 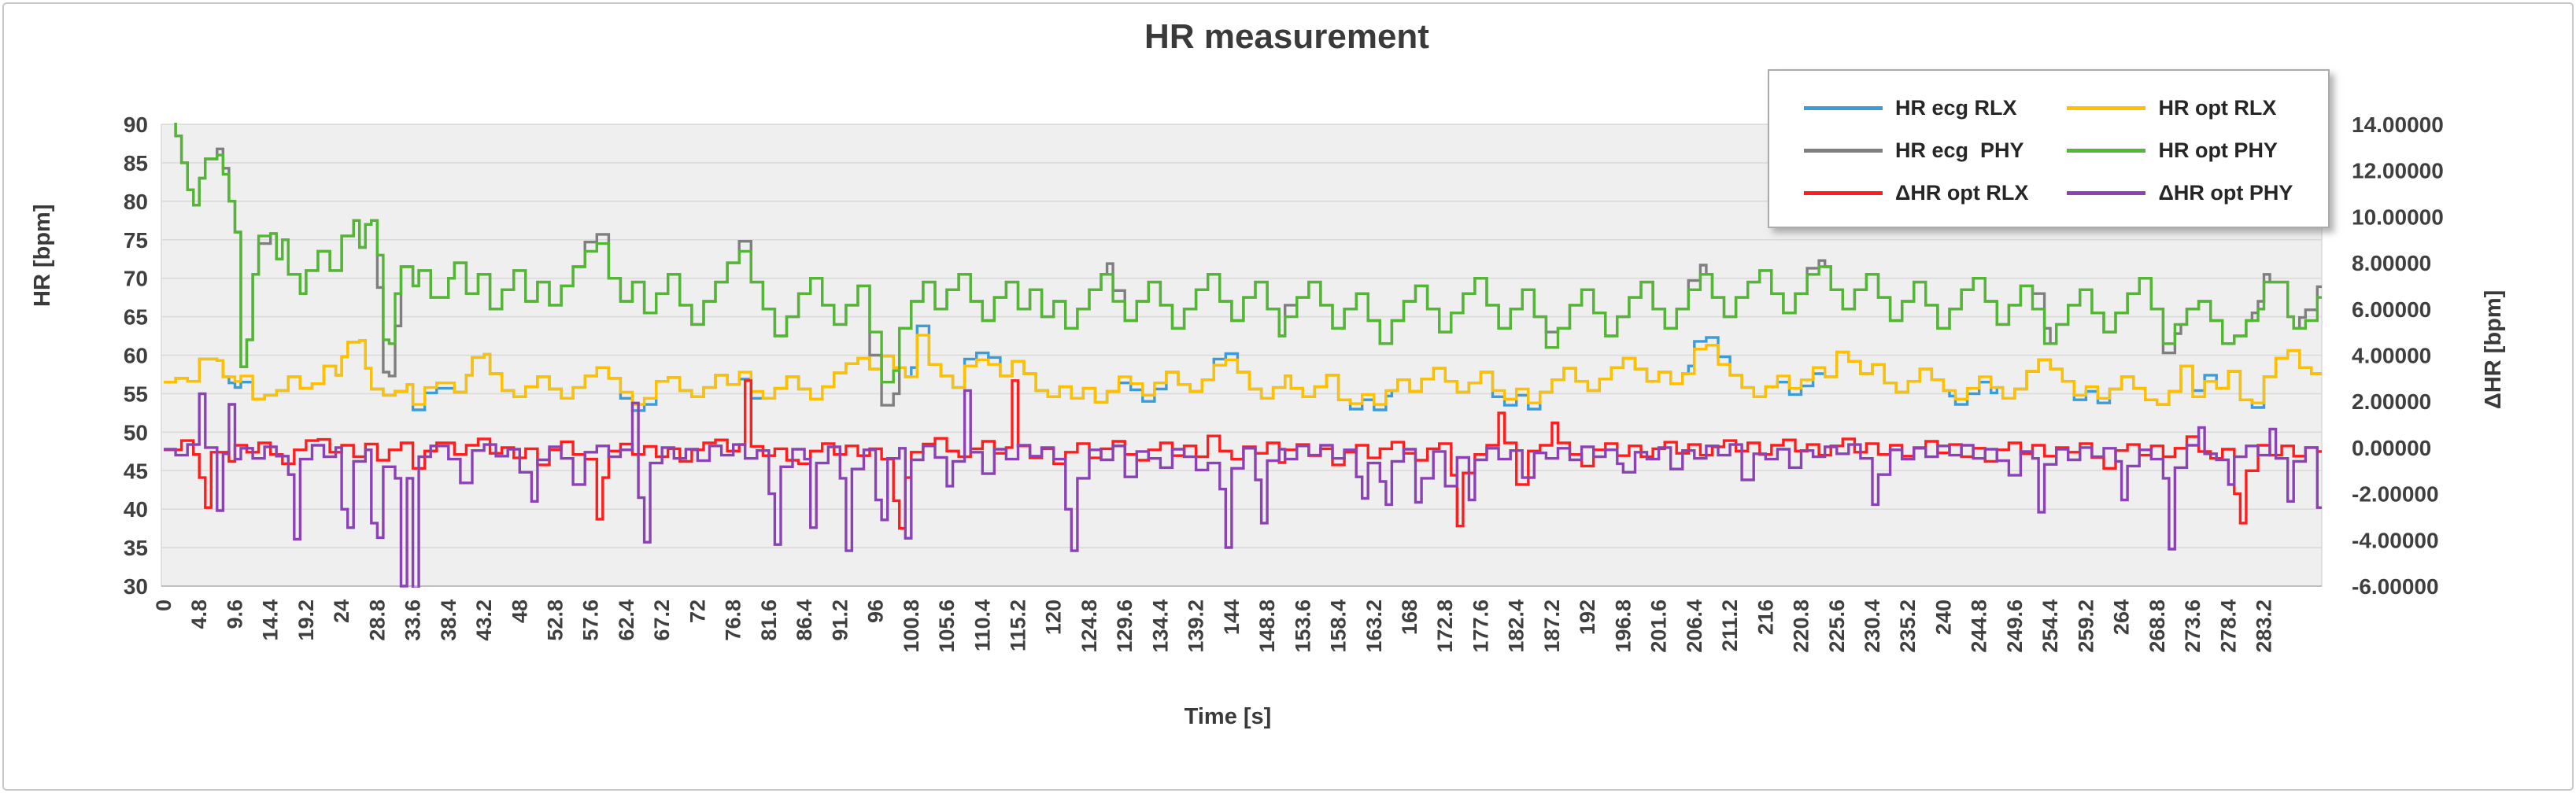 I want to click on svg-text: 264, so click(x=2122, y=617).